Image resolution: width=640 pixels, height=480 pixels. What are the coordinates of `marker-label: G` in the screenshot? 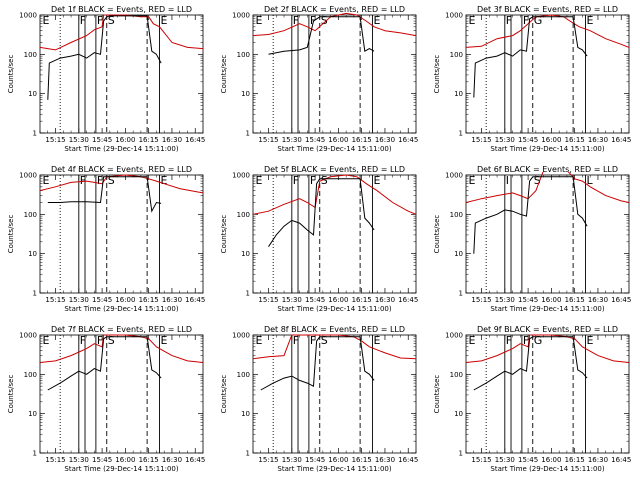 It's located at (538, 340).